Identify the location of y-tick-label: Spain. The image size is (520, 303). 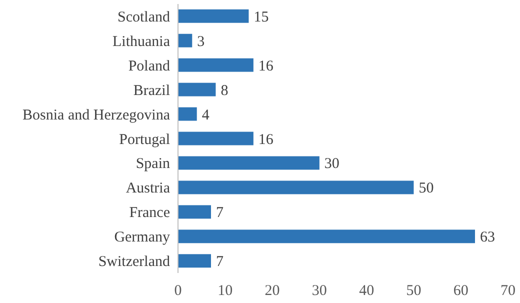
(153, 164).